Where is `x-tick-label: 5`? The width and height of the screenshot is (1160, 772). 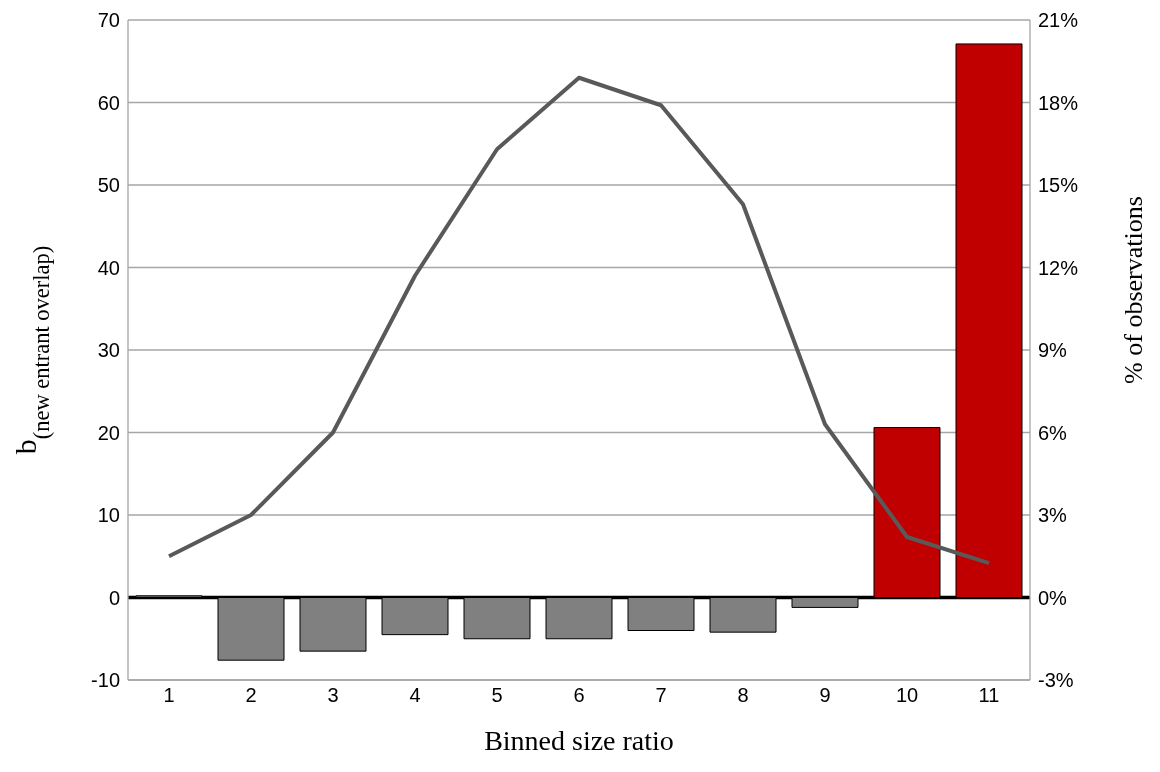 x-tick-label: 5 is located at coordinates (497, 695).